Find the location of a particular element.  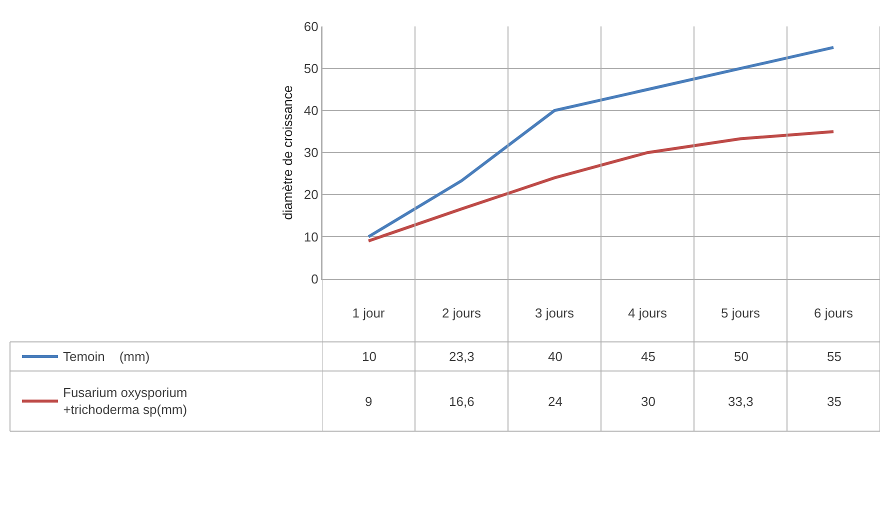

y-axis-title: diamètre de croissance is located at coordinates (287, 152).